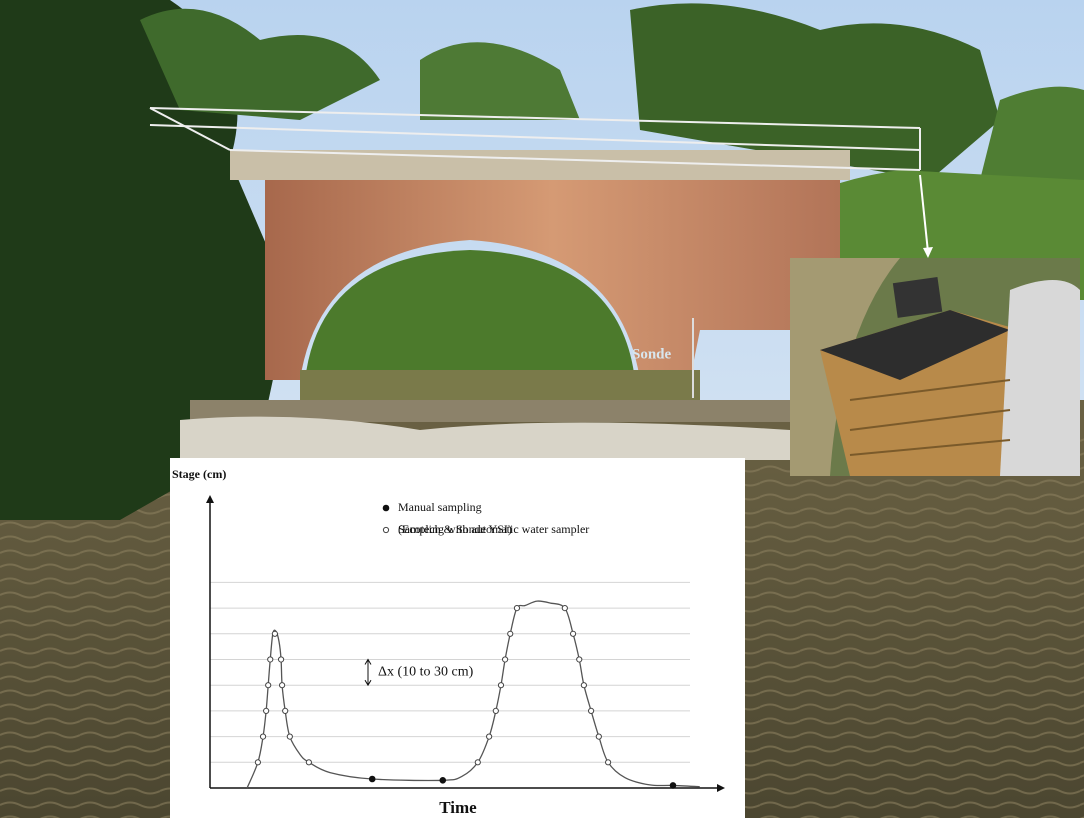 This screenshot has height=818, width=1084. Describe the element at coordinates (455, 529) in the screenshot. I see `legend-note: (Ecotech & Sonde YSI)` at that location.